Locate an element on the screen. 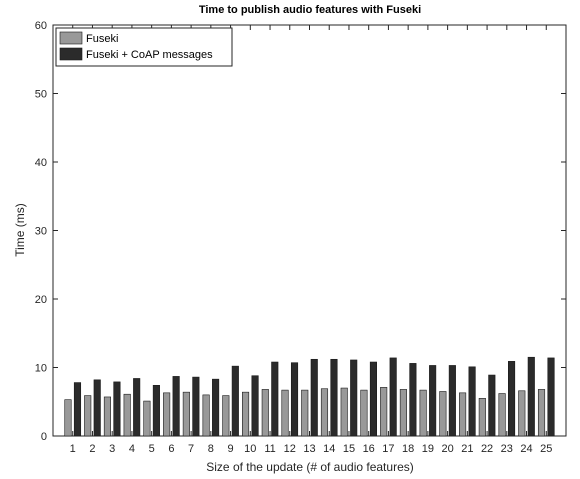 Image resolution: width=580 pixels, height=479 pixels. x-tick-label: 18 is located at coordinates (408, 449).